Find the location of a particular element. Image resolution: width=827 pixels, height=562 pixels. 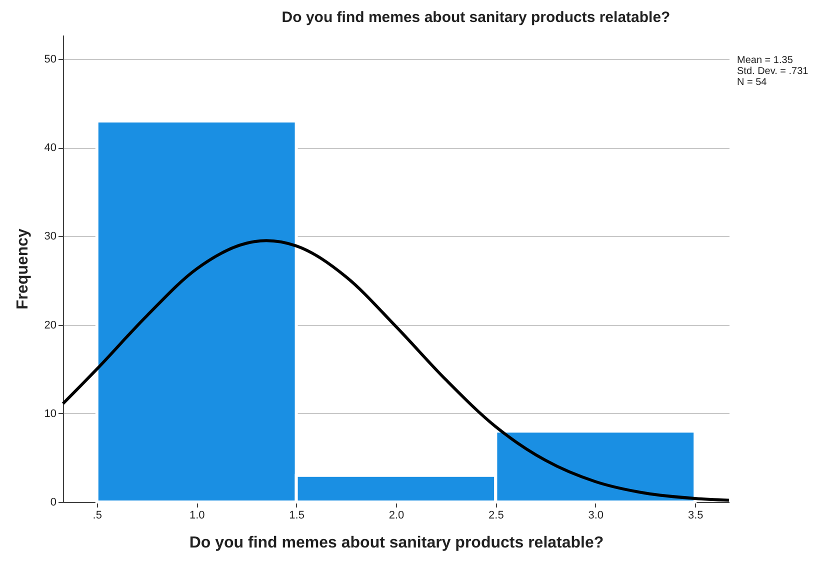

x-tick-label: 3.5 is located at coordinates (696, 516).